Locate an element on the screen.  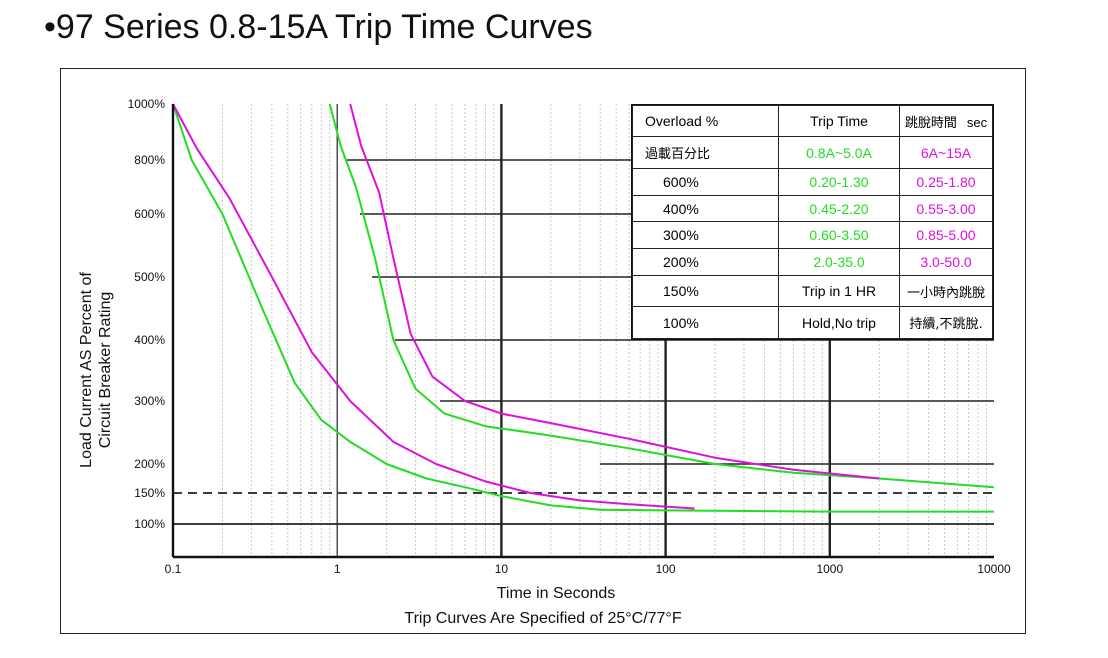
page-title: •97 Series 0.8-15A Trip Time Curves is located at coordinates (318, 27).